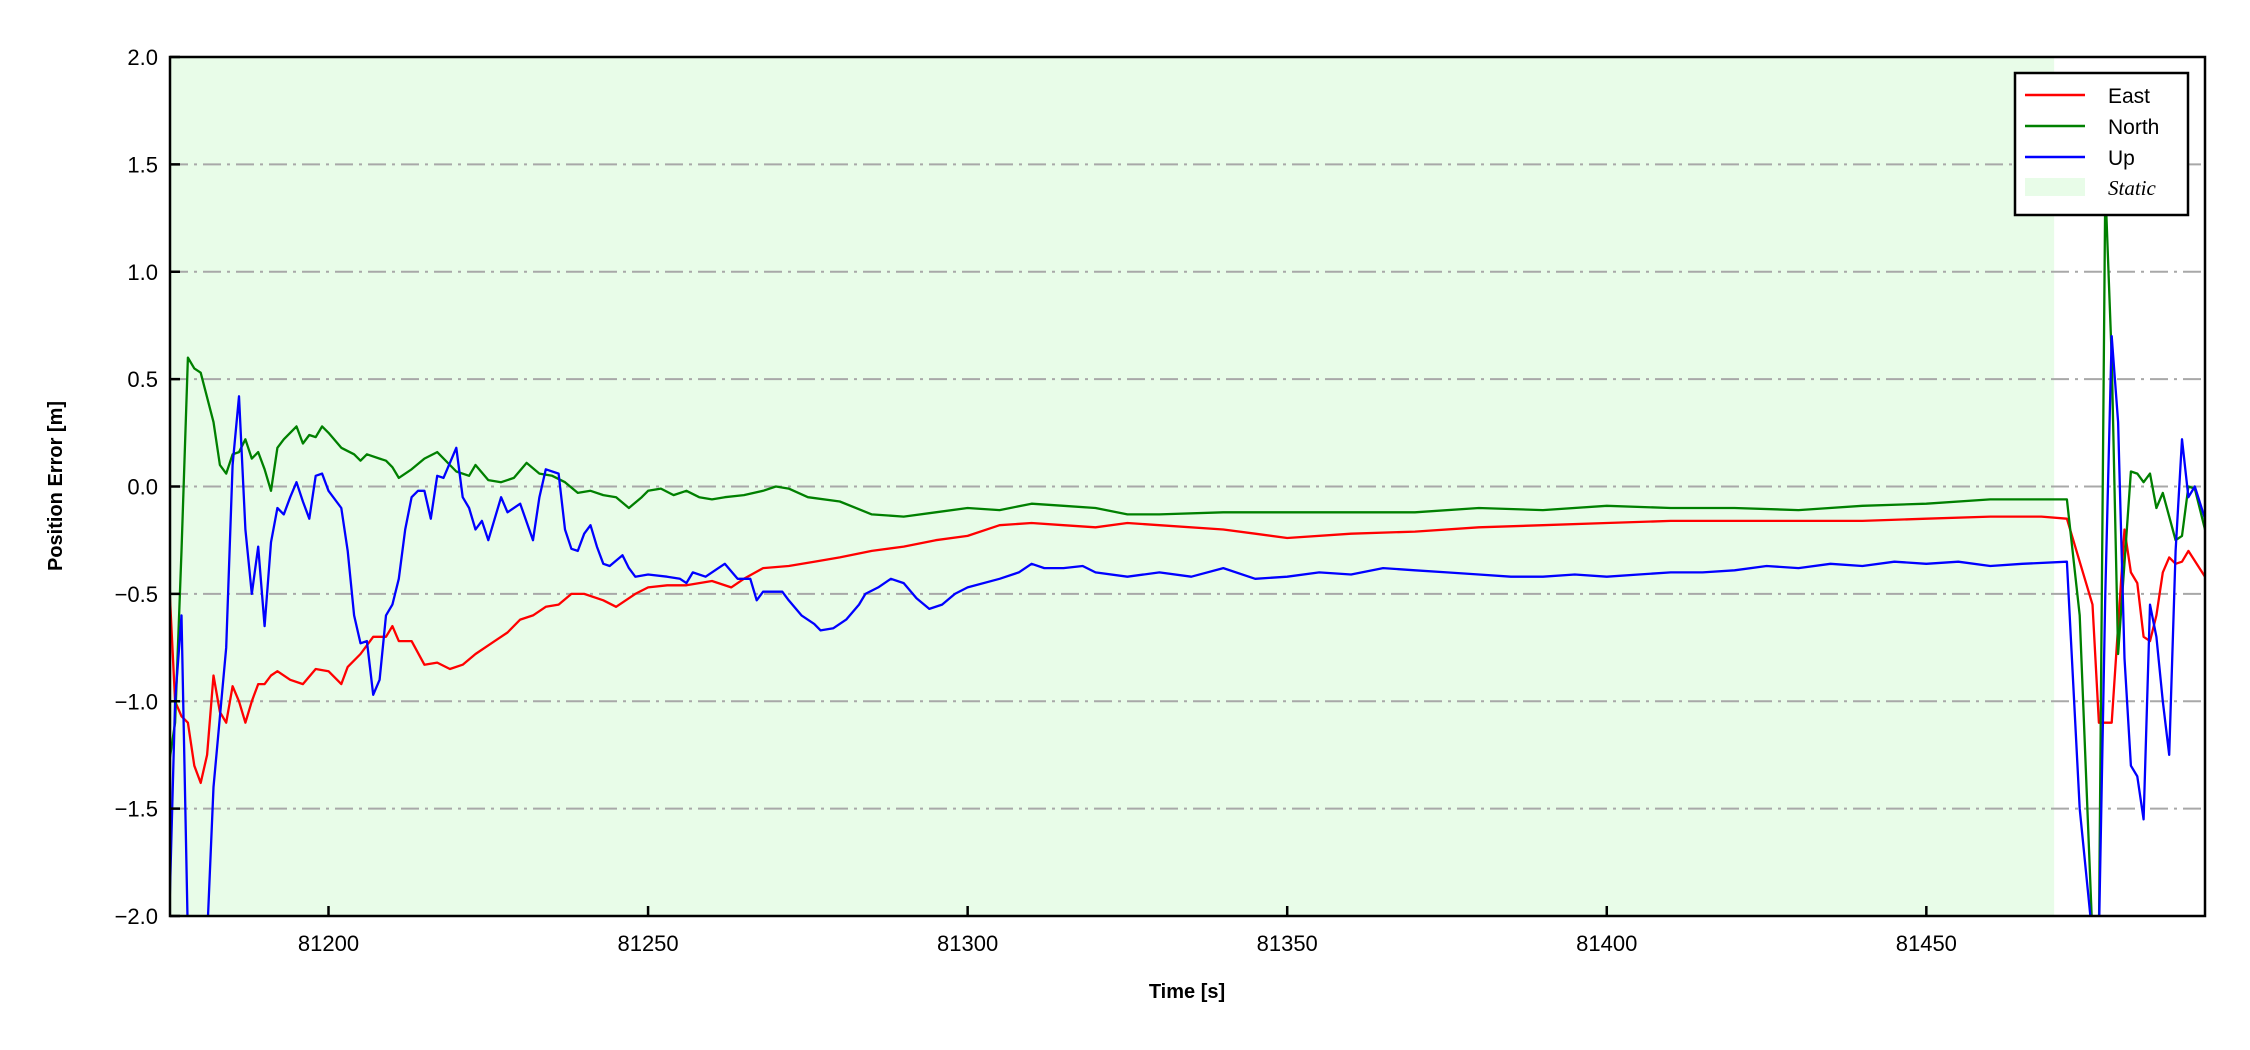  What do you see at coordinates (647, 943) in the screenshot?
I see `x-tick-label: 81250` at bounding box center [647, 943].